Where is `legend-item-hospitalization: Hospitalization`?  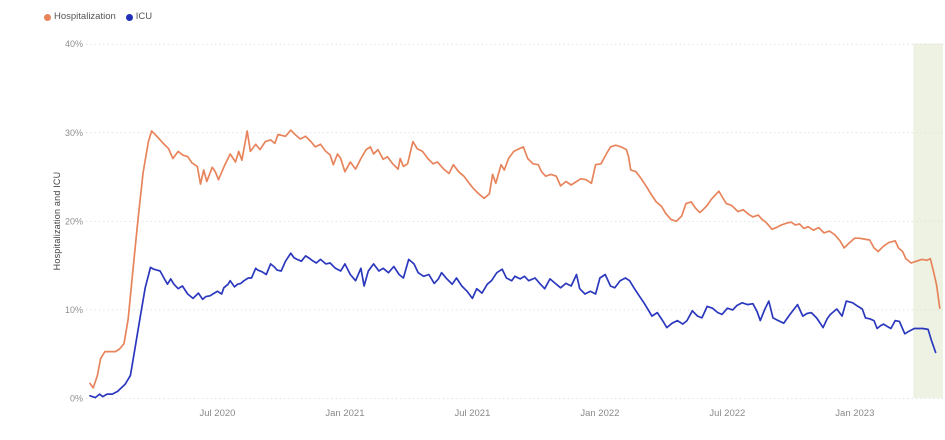
legend-item-hospitalization: Hospitalization is located at coordinates (80, 17).